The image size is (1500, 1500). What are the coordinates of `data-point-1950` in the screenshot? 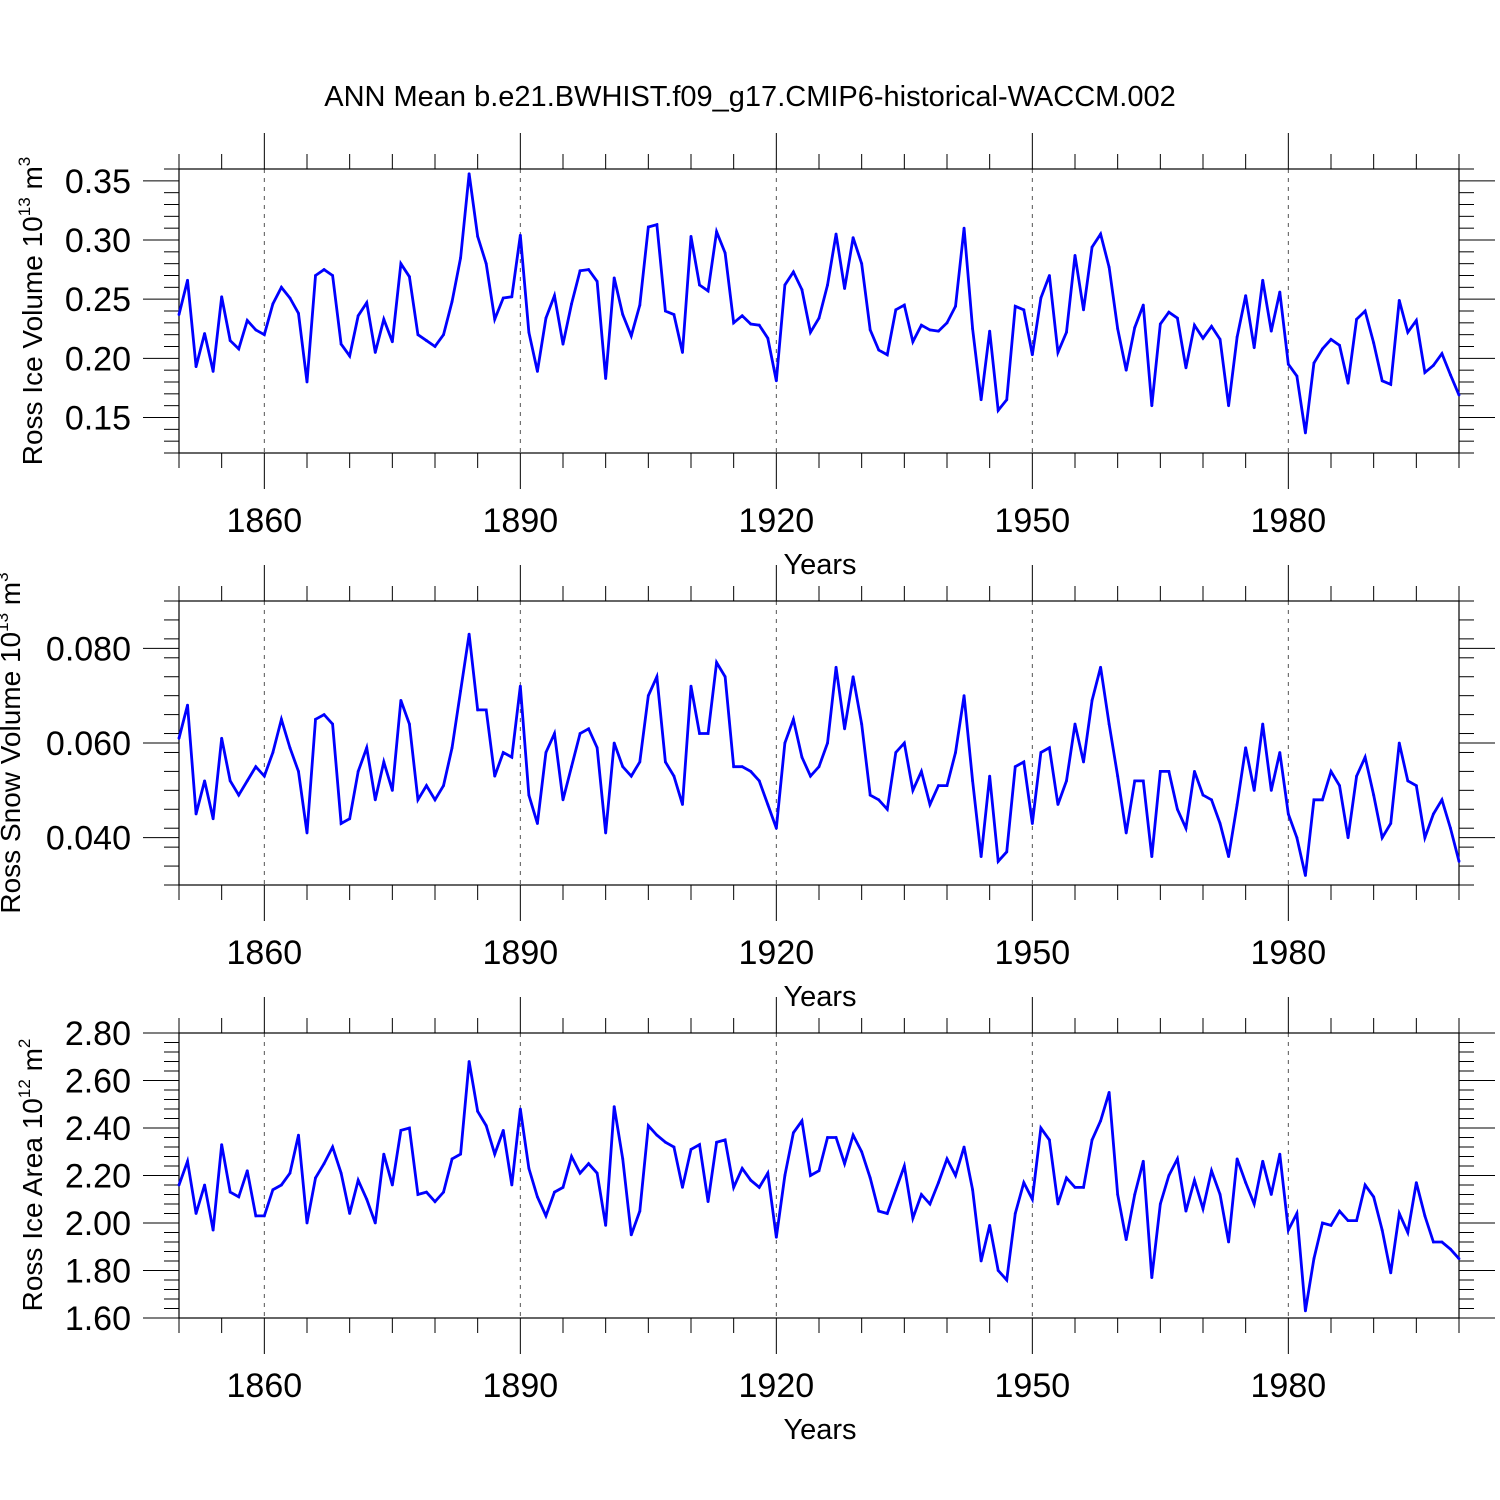 It's located at (1032, 355).